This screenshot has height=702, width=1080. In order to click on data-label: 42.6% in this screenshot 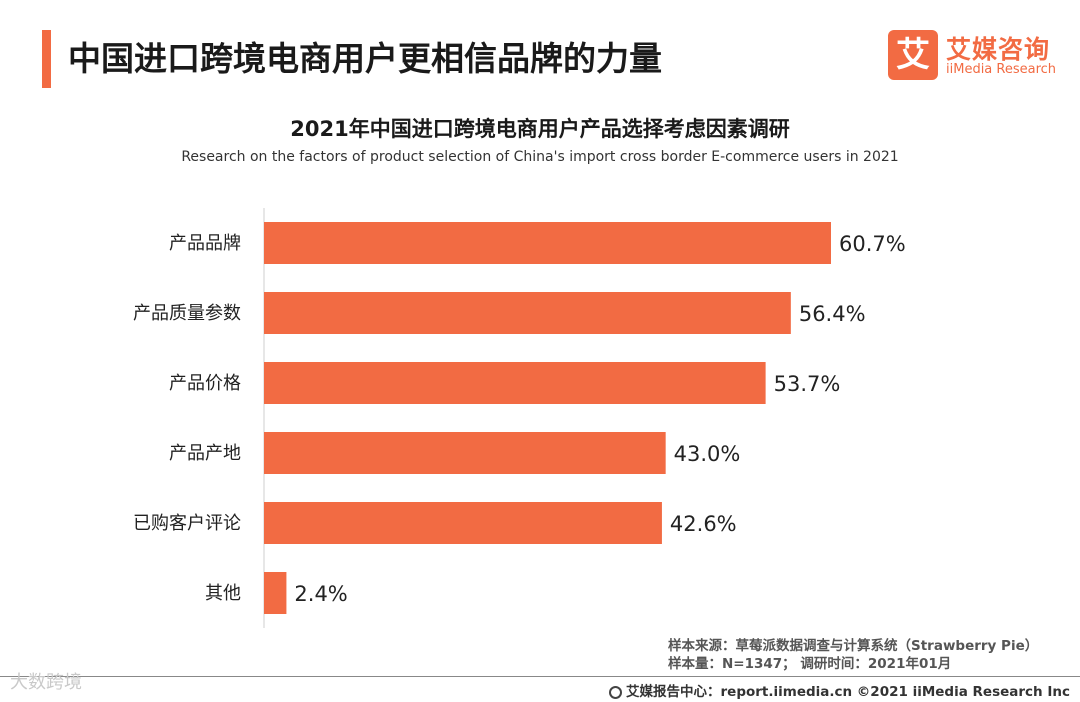, I will do `click(703, 524)`.